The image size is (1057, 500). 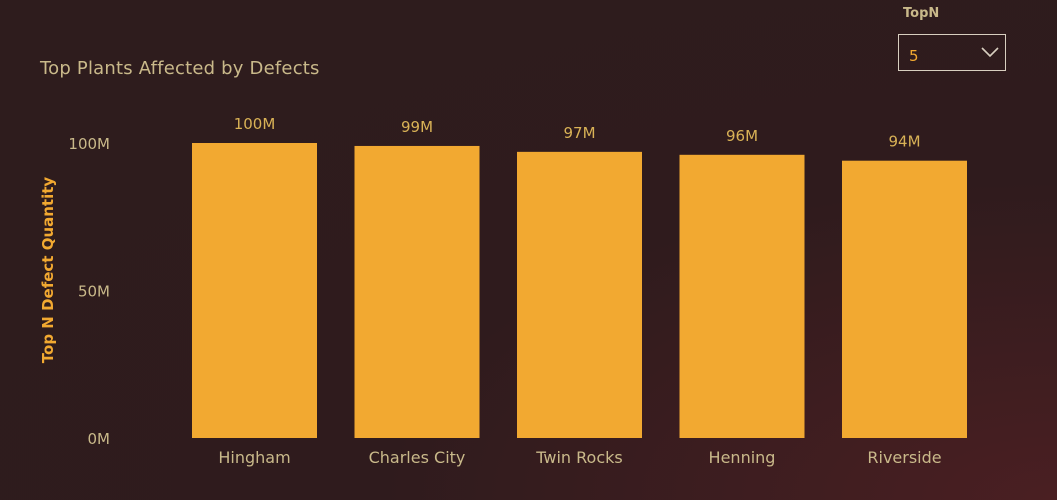 What do you see at coordinates (921, 13) in the screenshot?
I see `topn-slicer-label: TopN` at bounding box center [921, 13].